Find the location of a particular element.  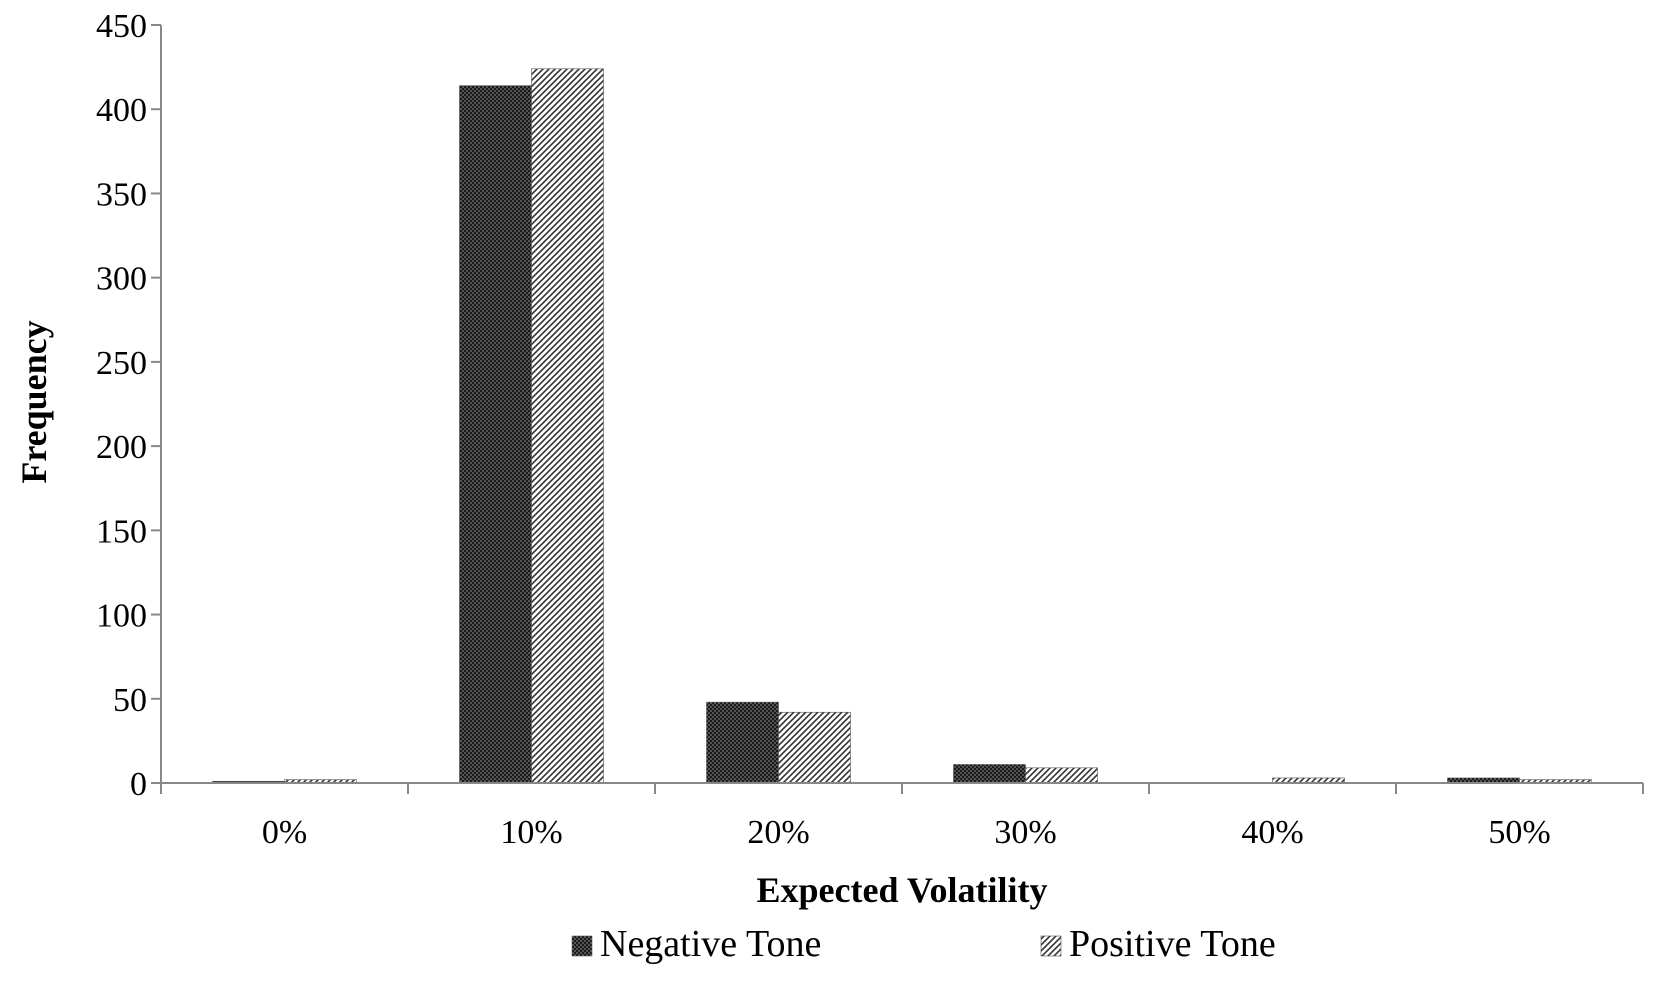

y-tick-label: 250 is located at coordinates (121, 363).